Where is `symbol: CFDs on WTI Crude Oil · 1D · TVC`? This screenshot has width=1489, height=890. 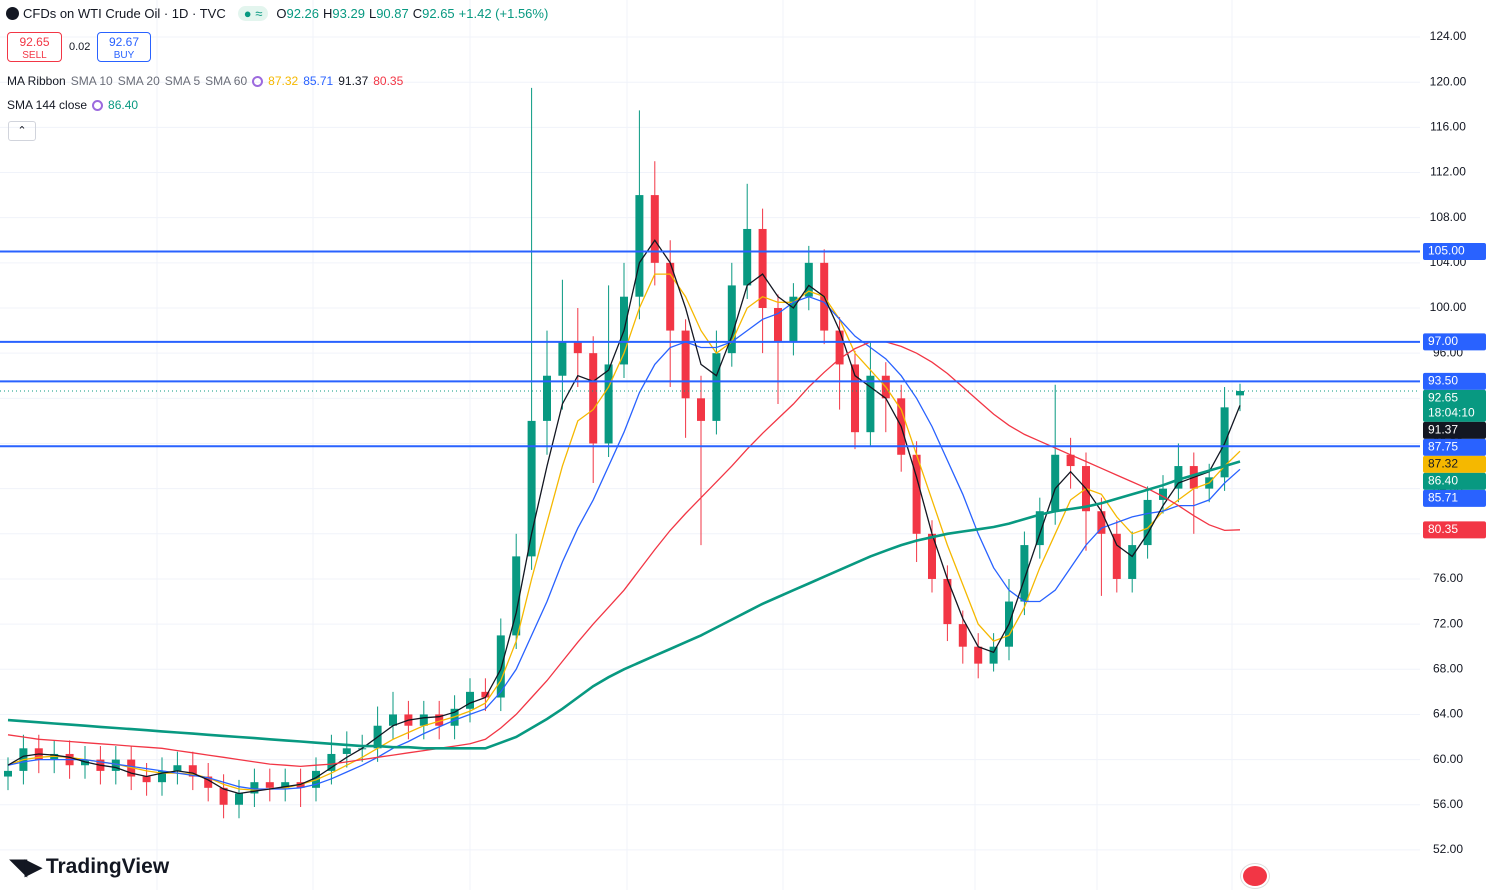 symbol: CFDs on WTI Crude Oil · 1D · TVC is located at coordinates (124, 13).